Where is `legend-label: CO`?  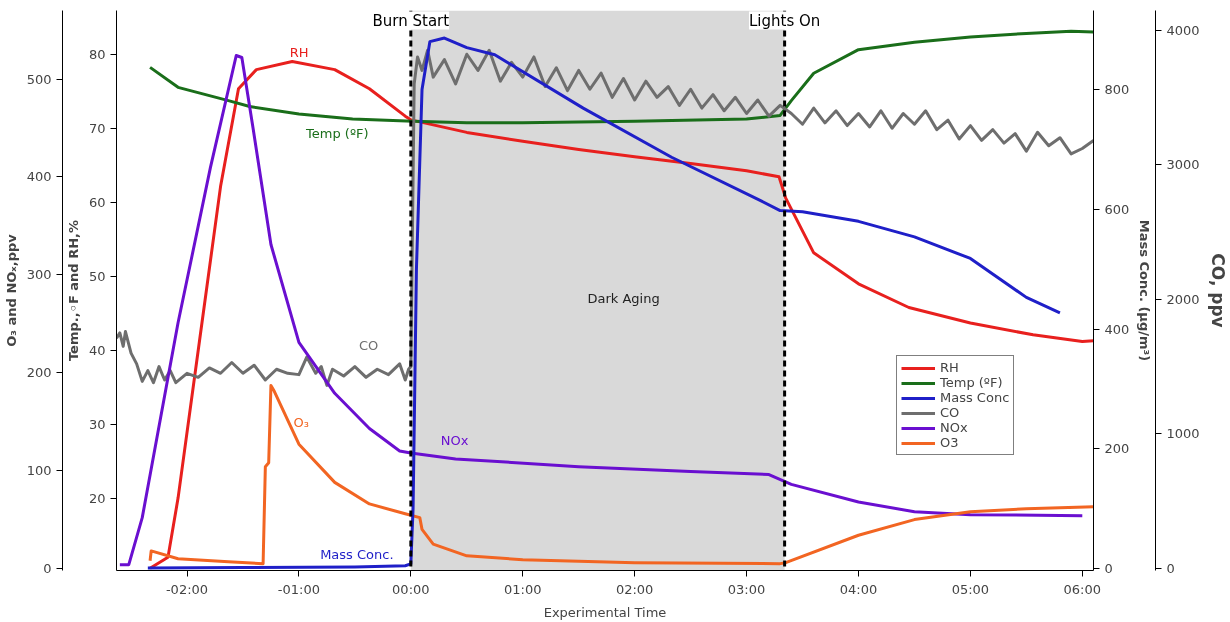
legend-label: CO is located at coordinates (950, 412).